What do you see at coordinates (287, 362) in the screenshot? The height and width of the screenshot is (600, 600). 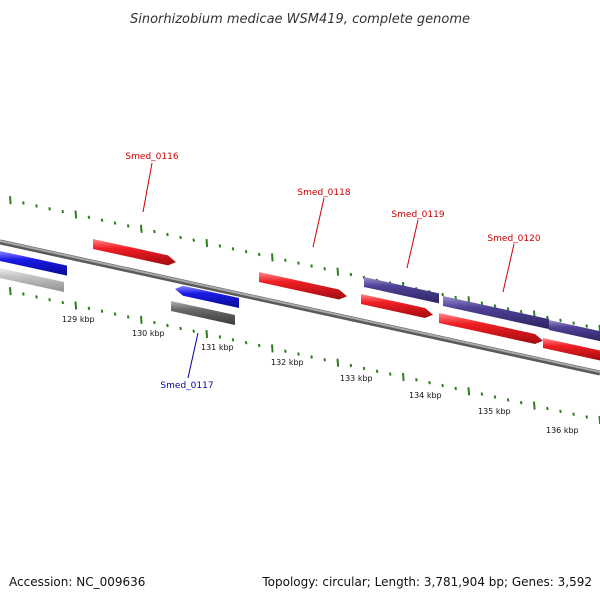 I see `tick-label-132: 132 kbp` at bounding box center [287, 362].